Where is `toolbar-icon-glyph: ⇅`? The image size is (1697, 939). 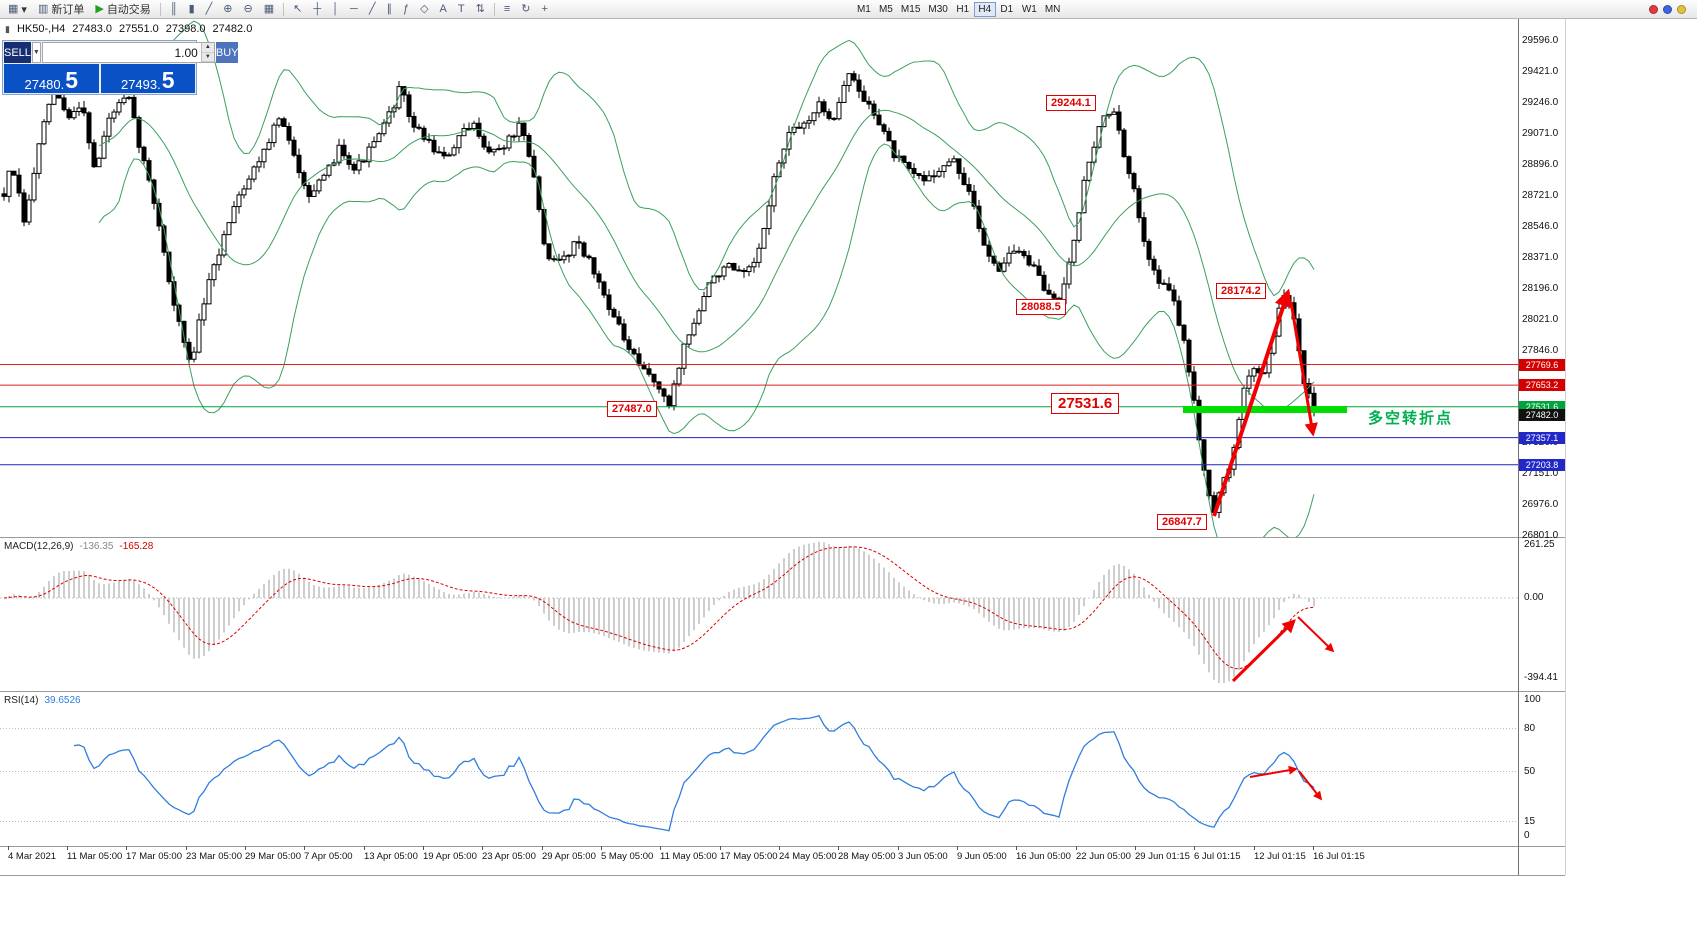
toolbar-icon-glyph: ⇅ is located at coordinates (480, 8).